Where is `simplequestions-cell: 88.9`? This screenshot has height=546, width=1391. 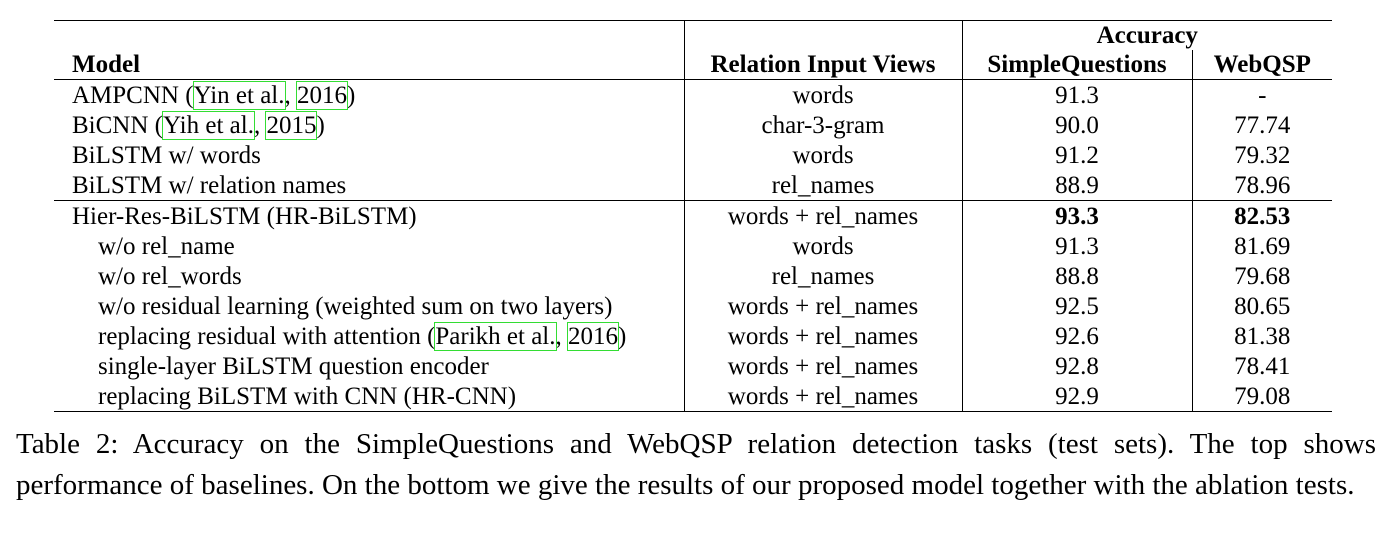 simplequestions-cell: 88.9 is located at coordinates (1077, 185).